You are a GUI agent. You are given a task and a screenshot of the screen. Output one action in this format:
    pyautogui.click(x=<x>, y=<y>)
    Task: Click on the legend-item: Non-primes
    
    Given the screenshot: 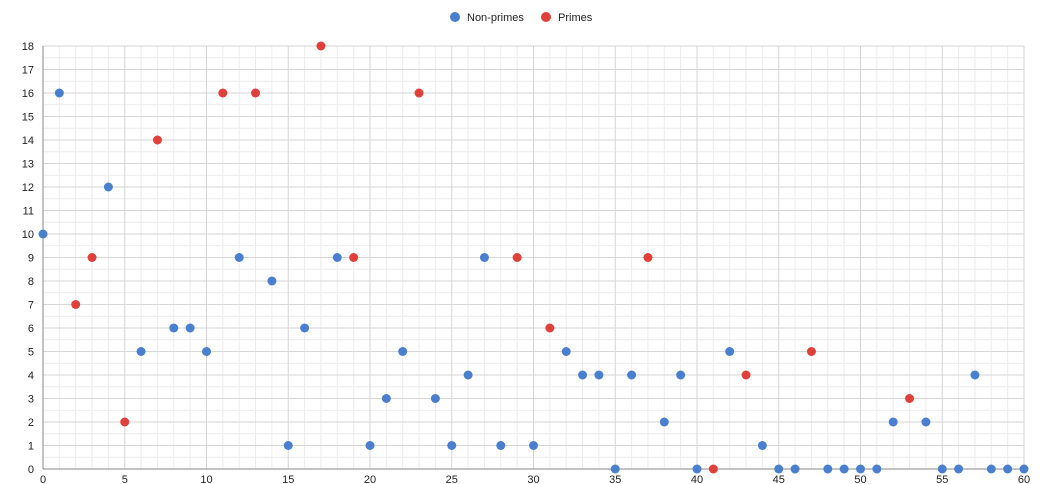 What is the action you would take?
    pyautogui.click(x=487, y=18)
    